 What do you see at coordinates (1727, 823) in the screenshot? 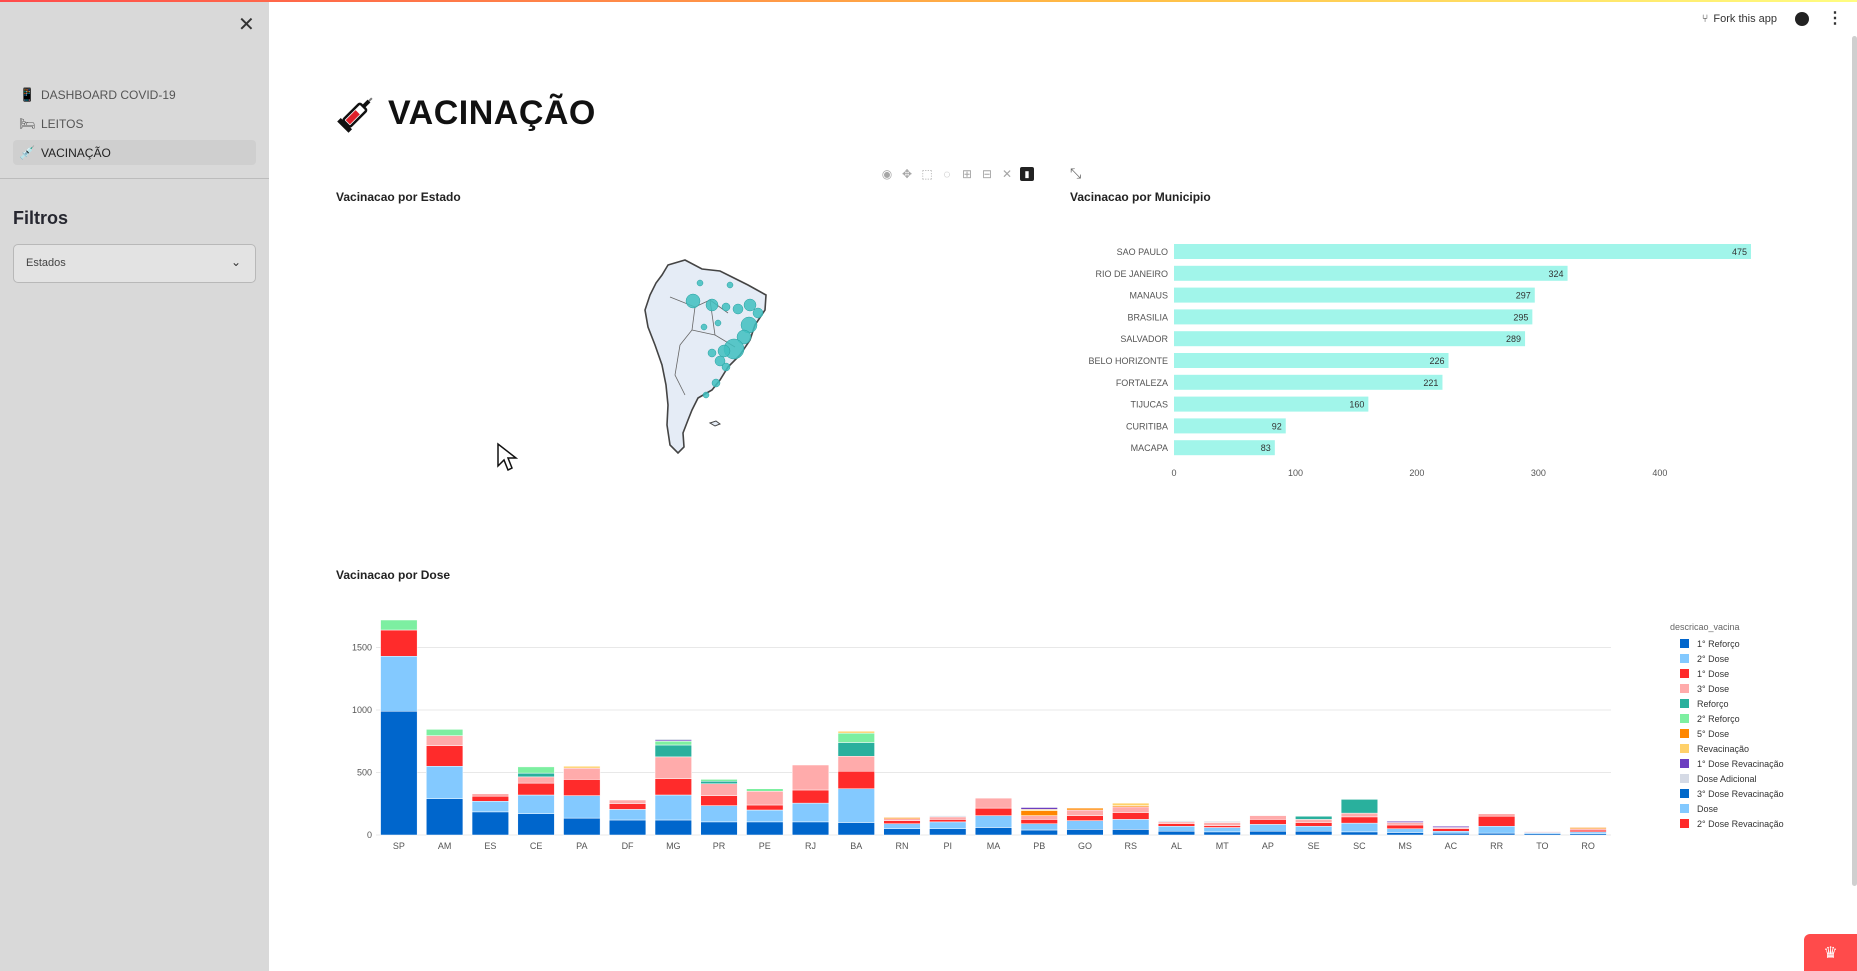
I see `legend-item: 2° Dose Revacinação` at bounding box center [1727, 823].